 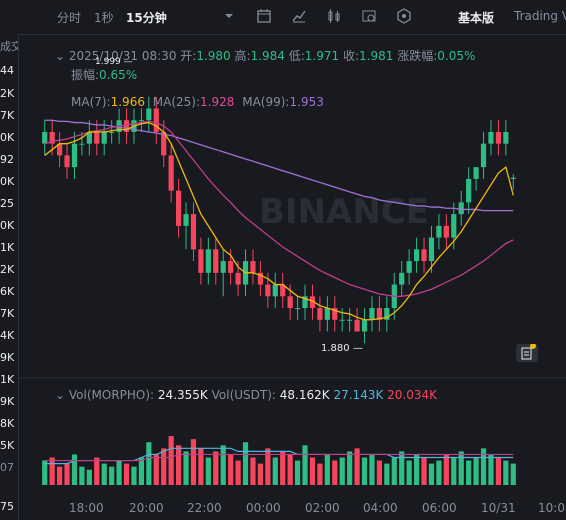 I want to click on x-axis-label: 10/31, so click(x=498, y=508).